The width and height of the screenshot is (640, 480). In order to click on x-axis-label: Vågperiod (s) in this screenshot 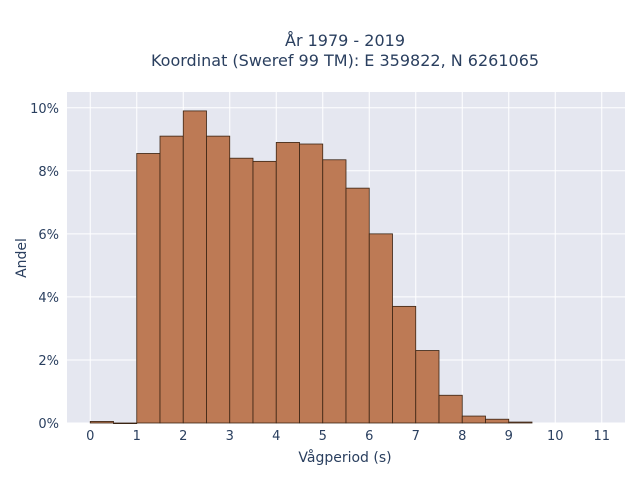, I will do `click(344, 457)`.